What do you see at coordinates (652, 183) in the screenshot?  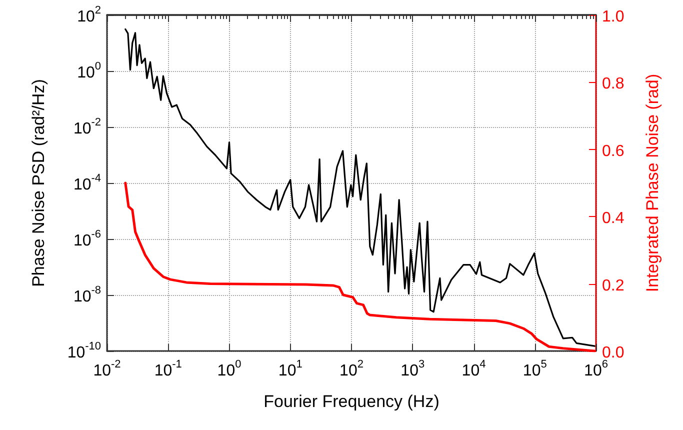 I see `y2-axis-title: Integrated Phase Noise (rad)` at bounding box center [652, 183].